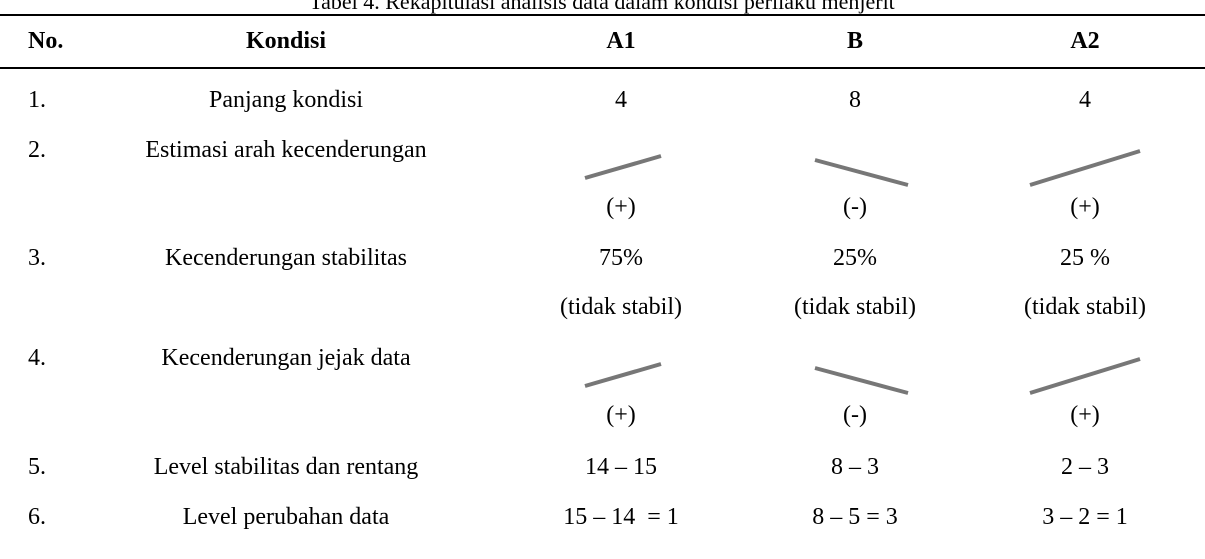 The width and height of the screenshot is (1205, 559). I want to click on header-cell: A1, so click(621, 41).